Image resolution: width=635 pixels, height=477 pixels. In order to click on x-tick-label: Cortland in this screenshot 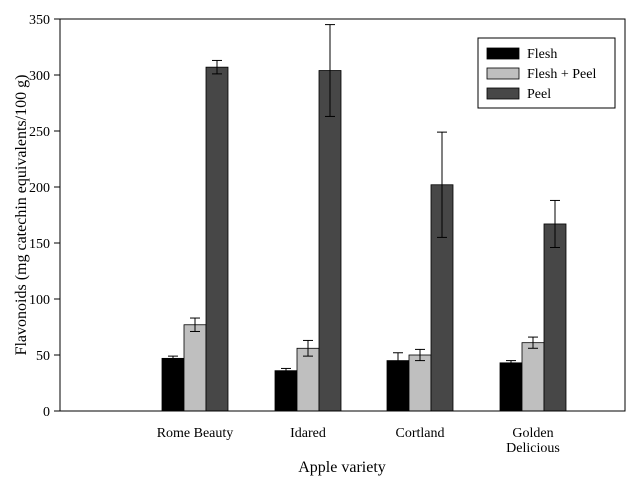, I will do `click(420, 433)`.